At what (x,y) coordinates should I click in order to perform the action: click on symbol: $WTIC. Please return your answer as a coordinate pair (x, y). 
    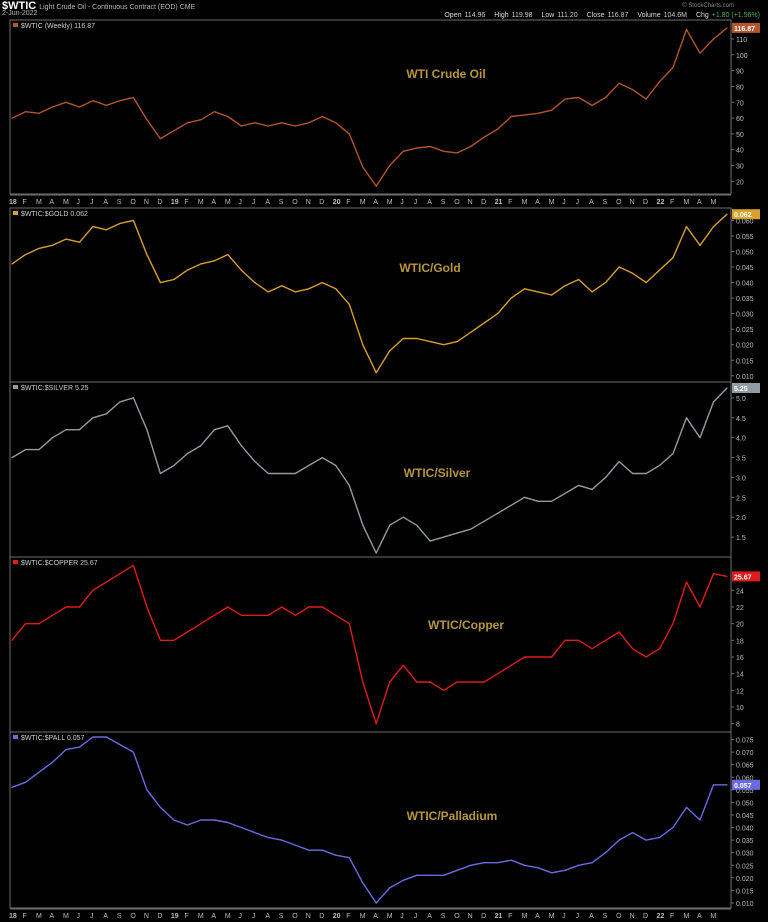
    Looking at the image, I should click on (19, 6).